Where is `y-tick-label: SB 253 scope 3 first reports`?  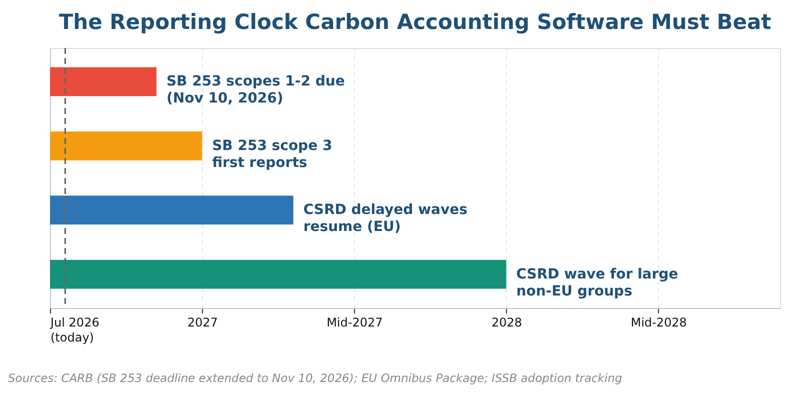
y-tick-label: SB 253 scope 3 first reports is located at coordinates (272, 154).